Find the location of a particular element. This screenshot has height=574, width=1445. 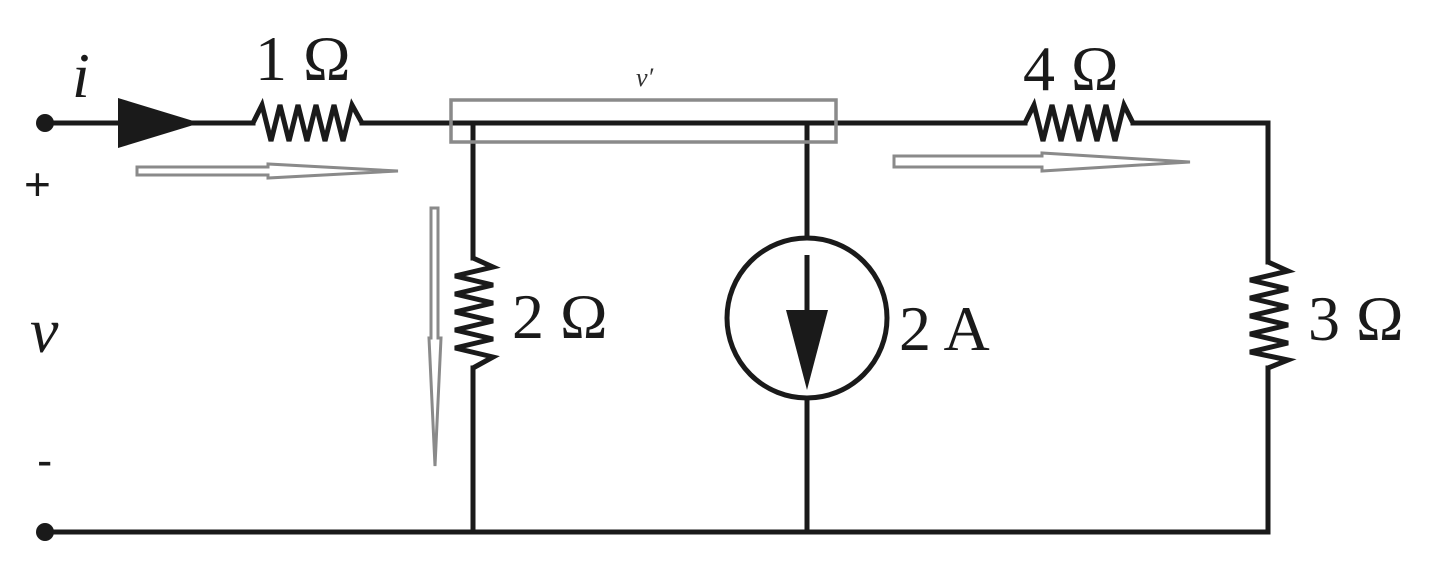

flow-arrow-down-icon is located at coordinates (435, 336).